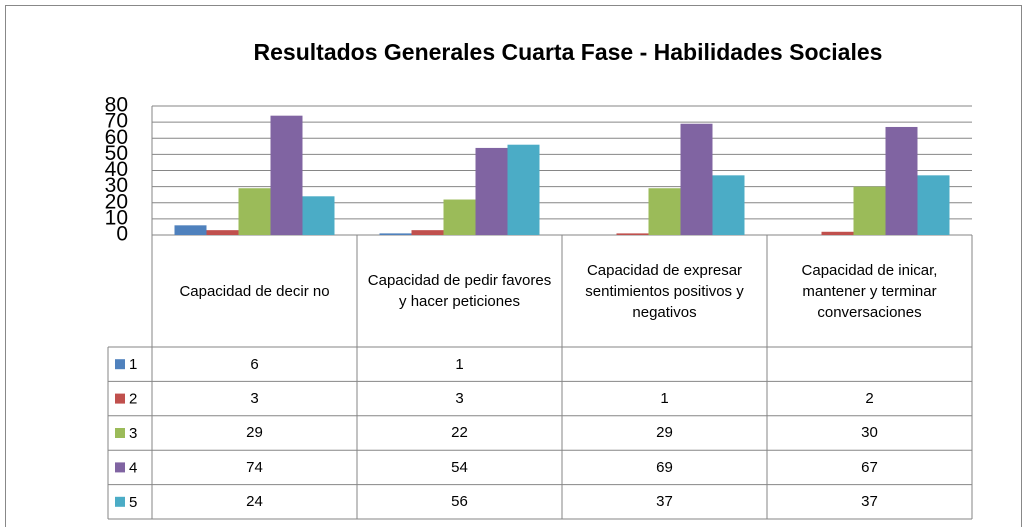 The height and width of the screenshot is (527, 1032). Describe the element at coordinates (459, 467) in the screenshot. I see `table-value: 54` at that location.